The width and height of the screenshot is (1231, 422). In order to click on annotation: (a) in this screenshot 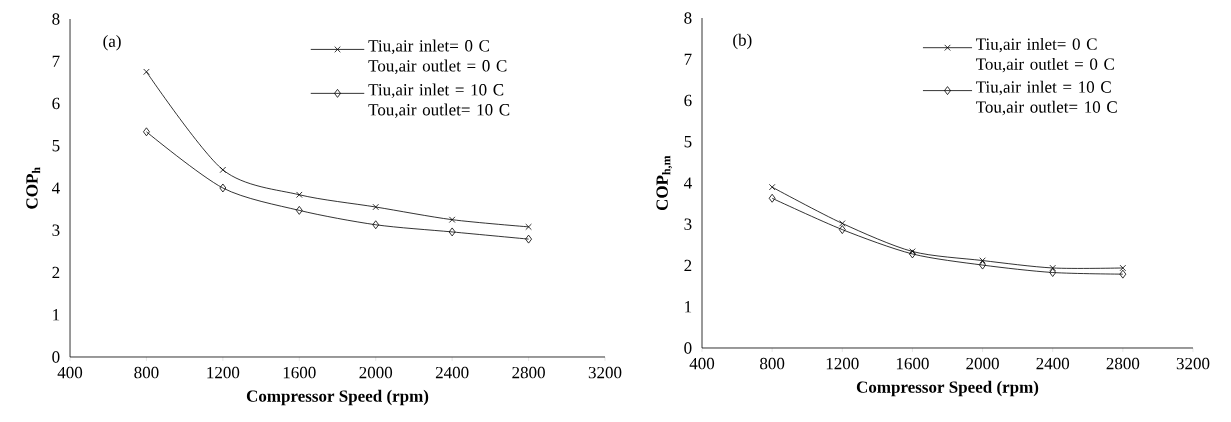, I will do `click(112, 43)`.